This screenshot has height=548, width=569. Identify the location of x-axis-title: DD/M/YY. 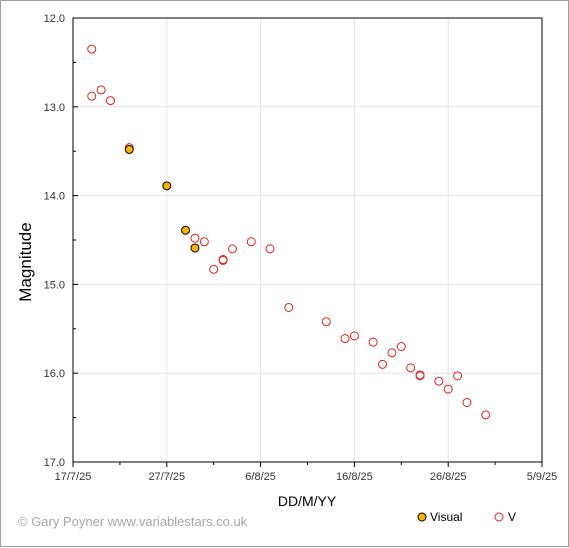
(307, 501).